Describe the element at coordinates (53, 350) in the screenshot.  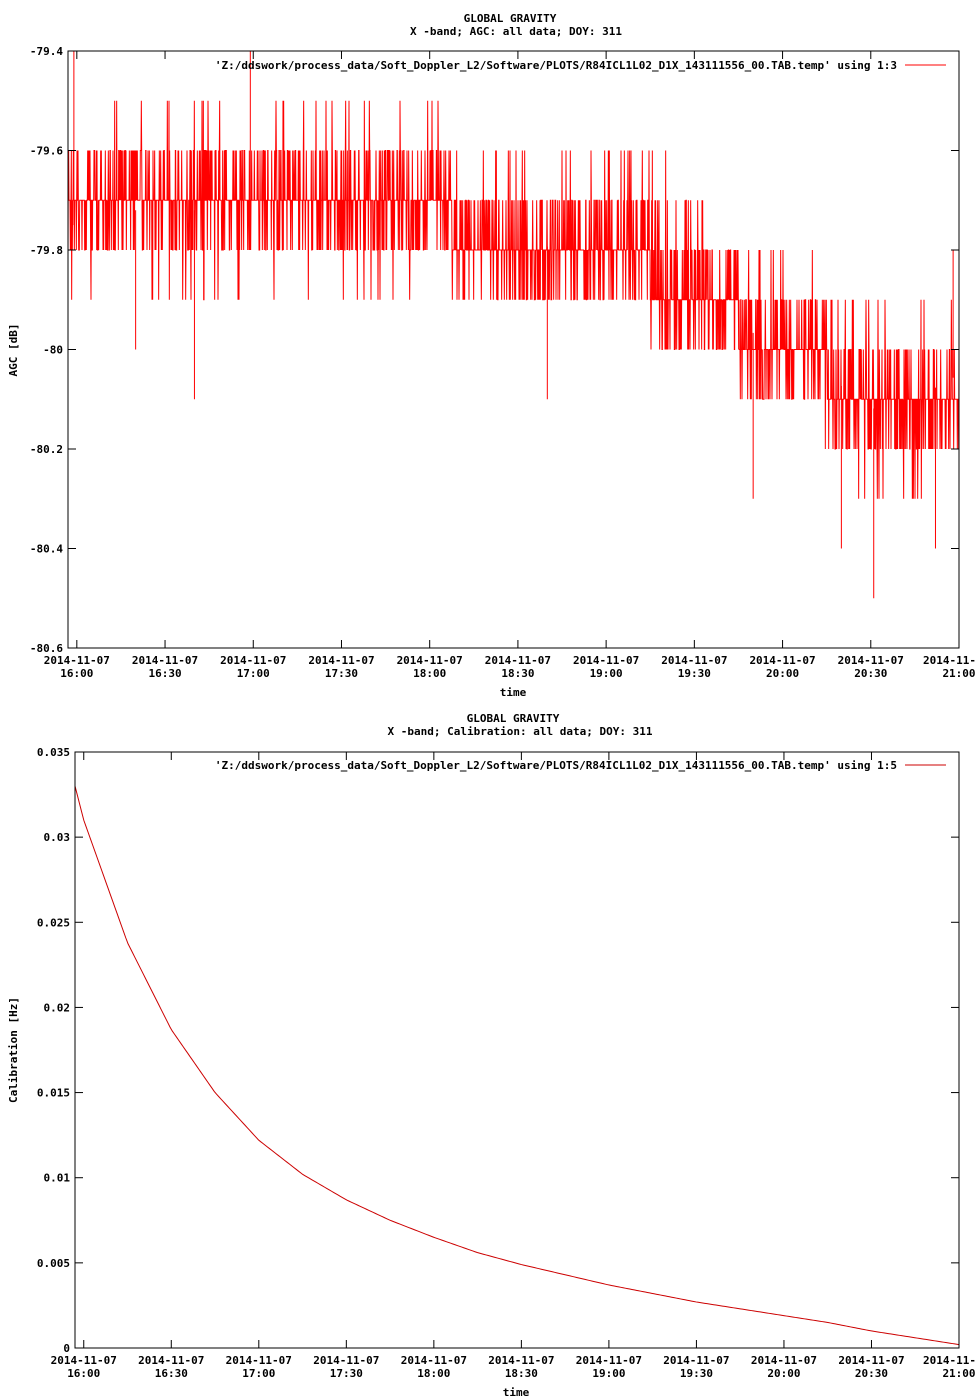
I see `y-tick-label: -80` at that location.